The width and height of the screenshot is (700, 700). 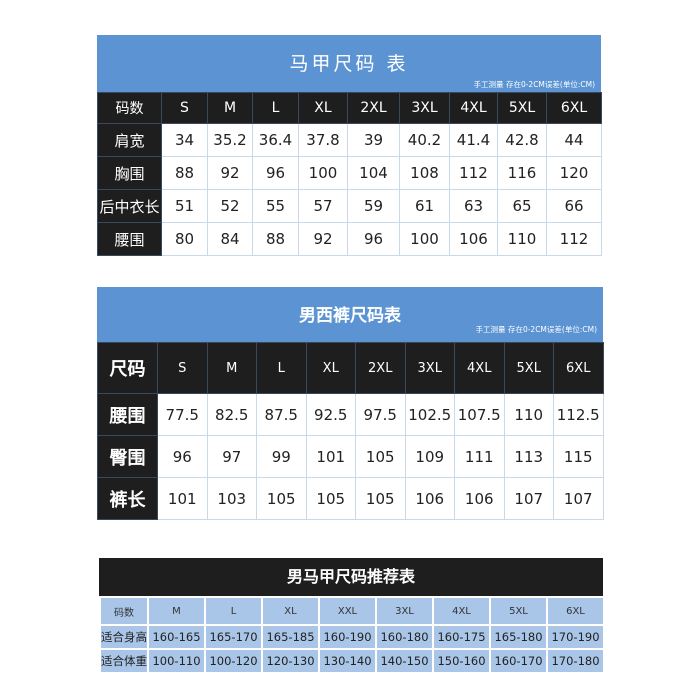 What do you see at coordinates (350, 314) in the screenshot?
I see `trousers-size-chart-banner: 男西裤尺码表 手工测量 存在0-2CM误差(单位:CM)` at bounding box center [350, 314].